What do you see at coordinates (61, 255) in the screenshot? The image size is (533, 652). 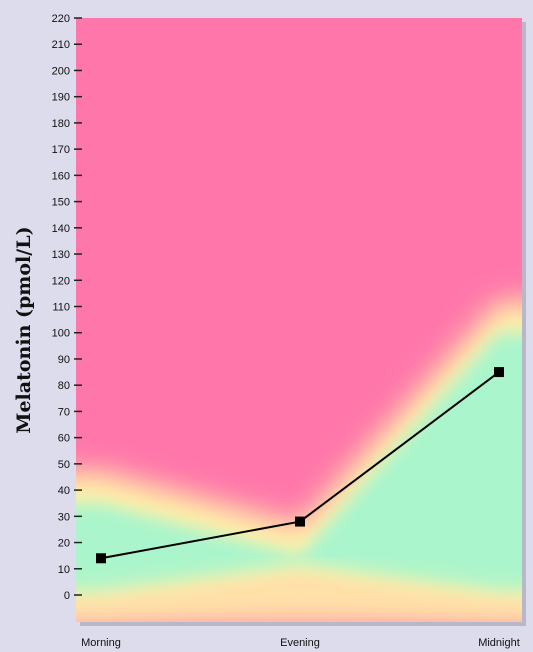 I see `y-tick-label: 130` at bounding box center [61, 255].